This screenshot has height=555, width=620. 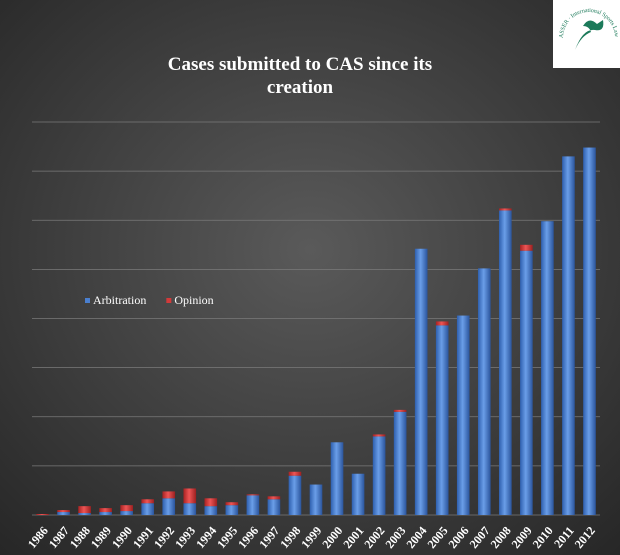 What do you see at coordinates (193, 300) in the screenshot?
I see `legend-label: Opinion` at bounding box center [193, 300].